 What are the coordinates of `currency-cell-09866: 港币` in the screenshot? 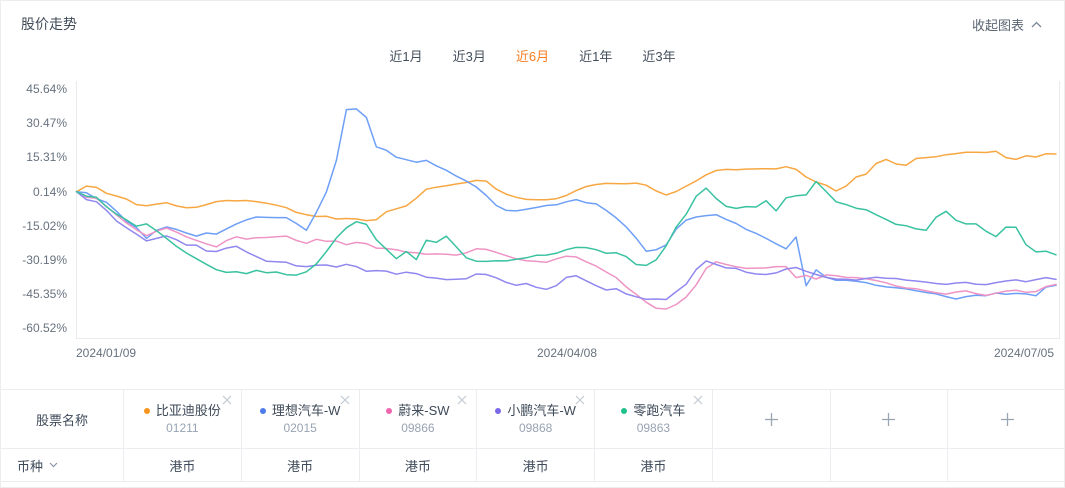 It's located at (419, 465).